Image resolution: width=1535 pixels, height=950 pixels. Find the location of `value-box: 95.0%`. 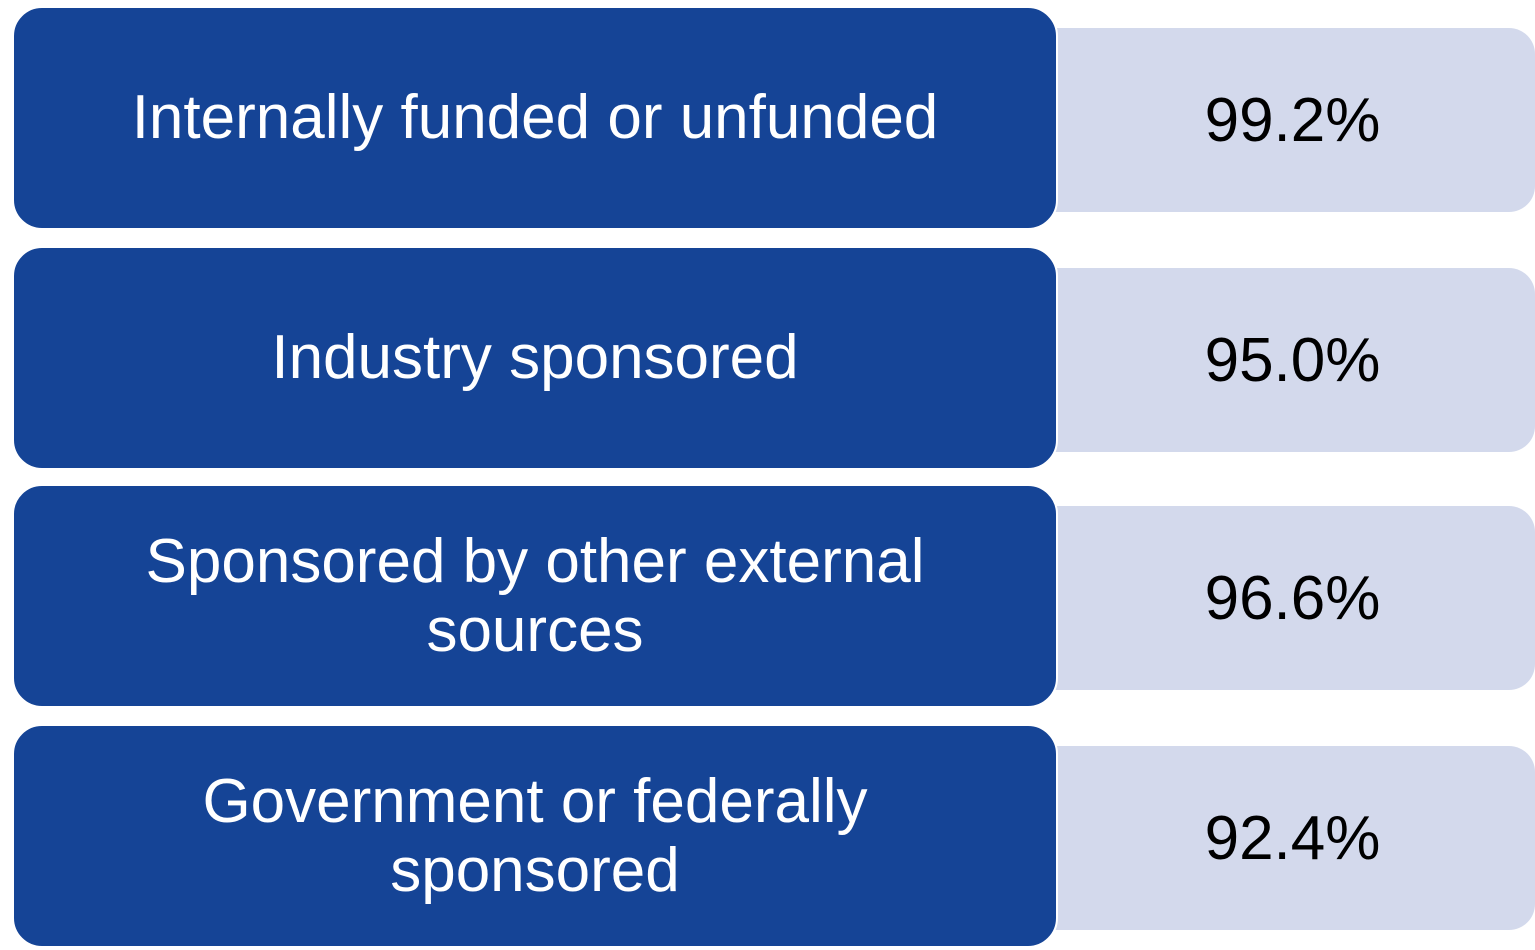

value-box: 95.0% is located at coordinates (1282, 360).